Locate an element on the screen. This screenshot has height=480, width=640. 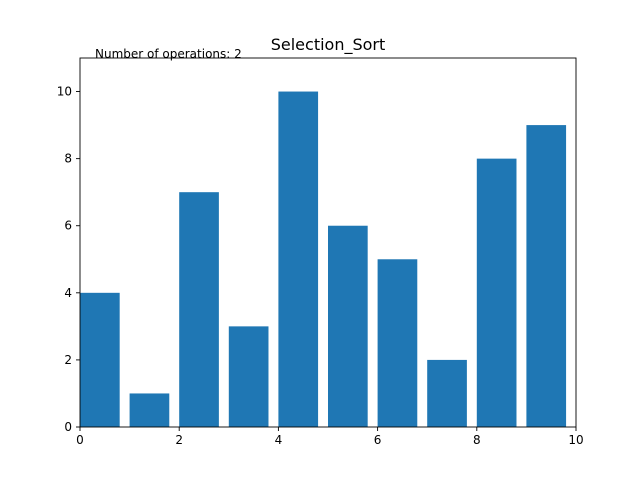
y-tick-label: 0 is located at coordinates (68, 427).